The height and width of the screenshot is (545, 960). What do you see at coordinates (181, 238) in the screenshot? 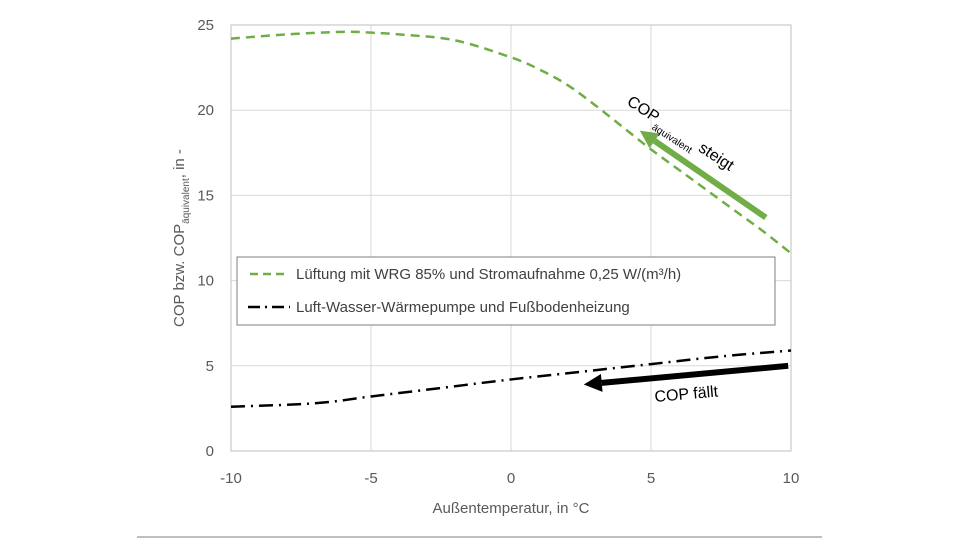
I see `y-axis-label: COP bzw. COPäquivalent, in -` at bounding box center [181, 238].